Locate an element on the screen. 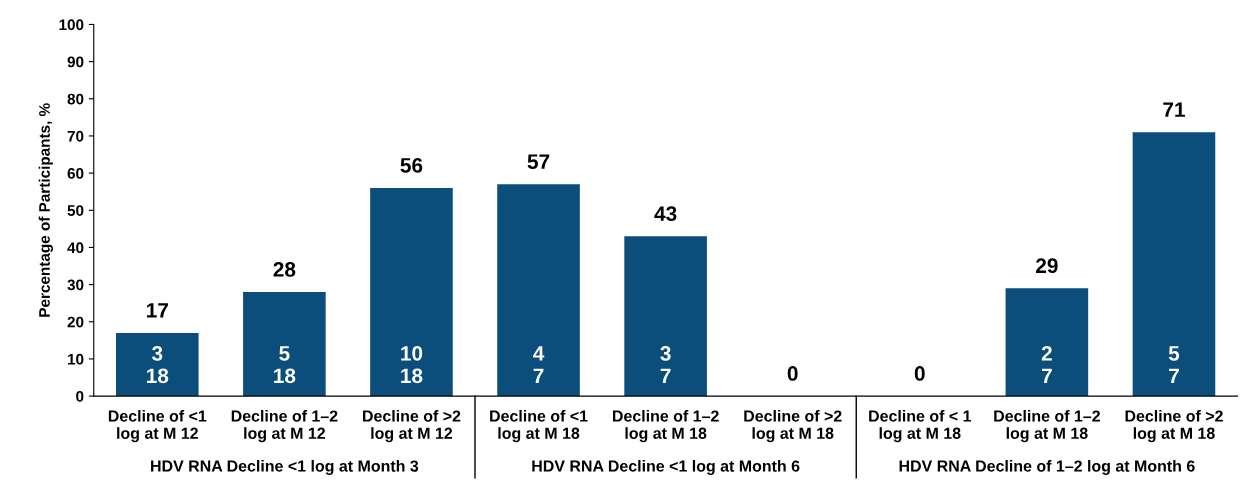 The image size is (1250, 489). data-label: 57 is located at coordinates (538, 162).